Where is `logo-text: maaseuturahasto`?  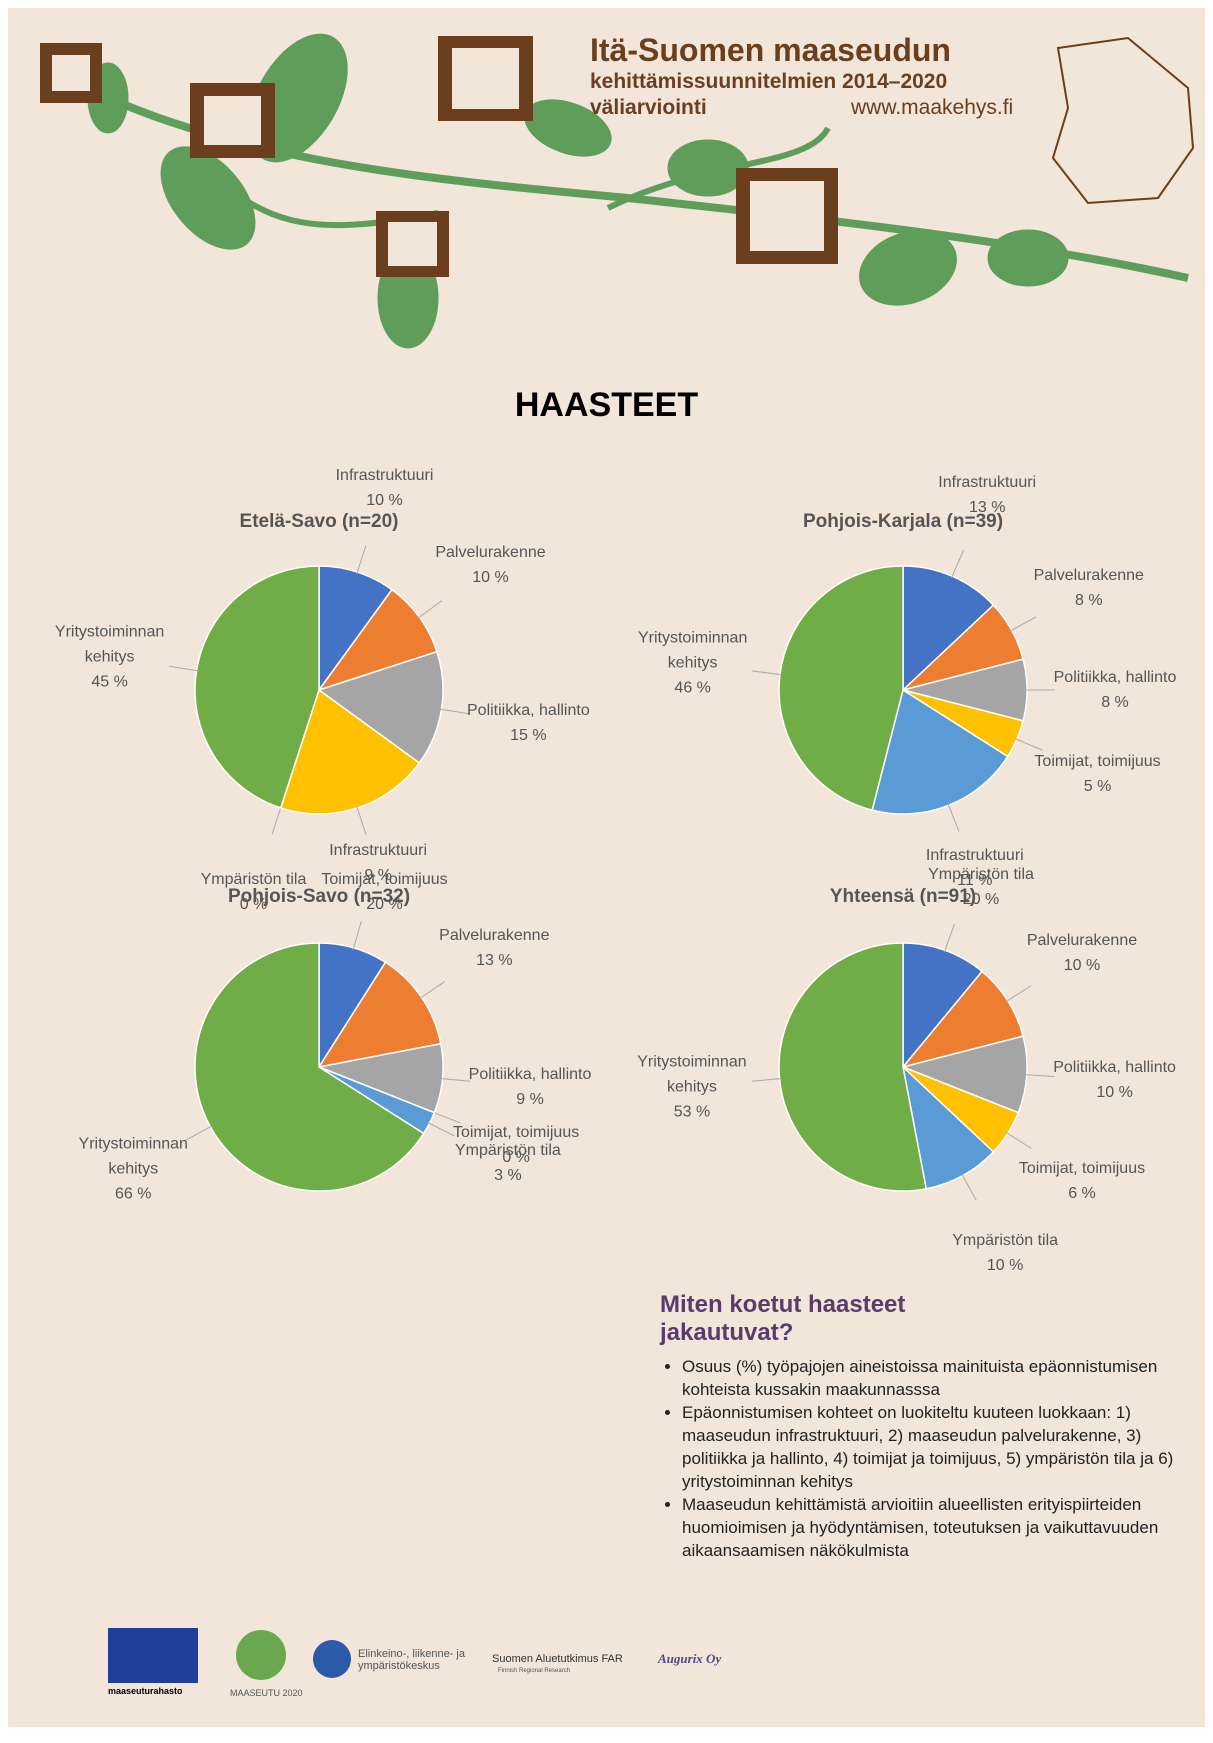 logo-text: maaseuturahasto is located at coordinates (145, 1691).